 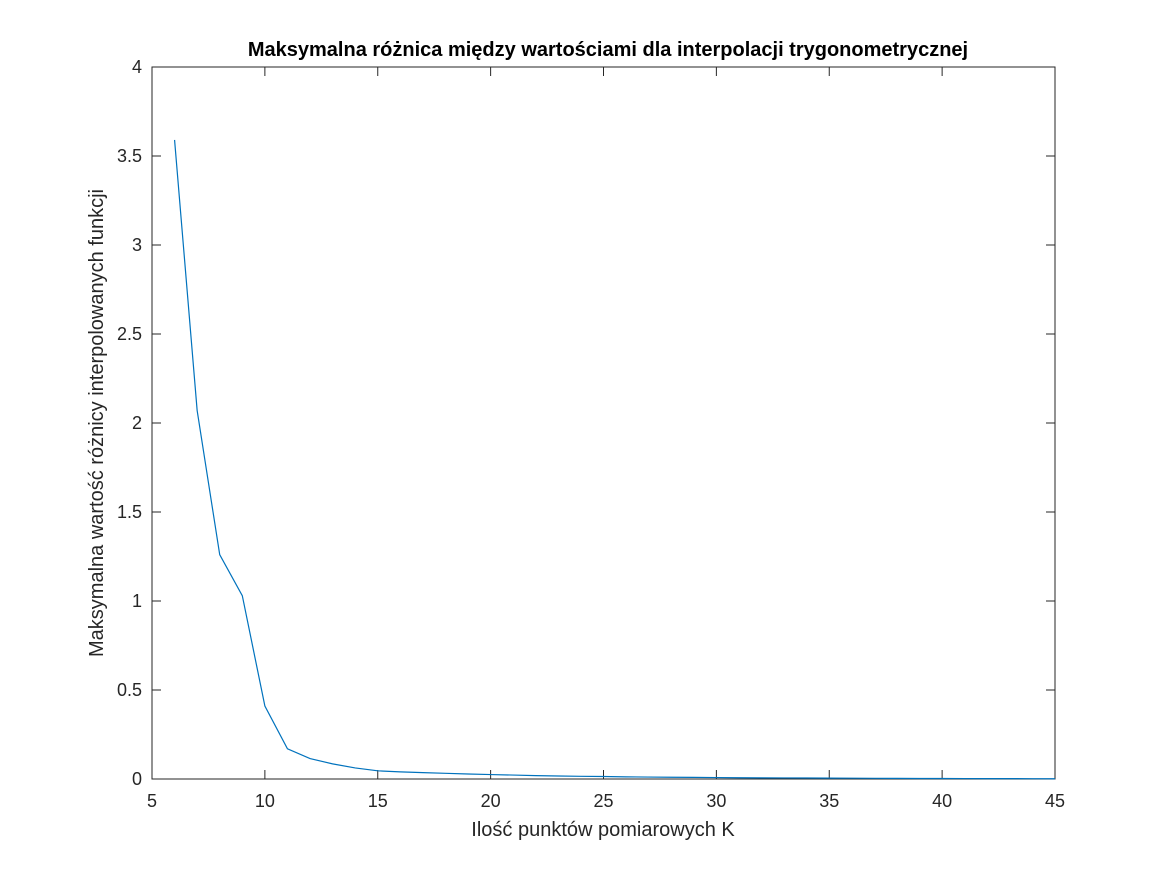 I want to click on x-tick-label: 30, so click(x=716, y=801).